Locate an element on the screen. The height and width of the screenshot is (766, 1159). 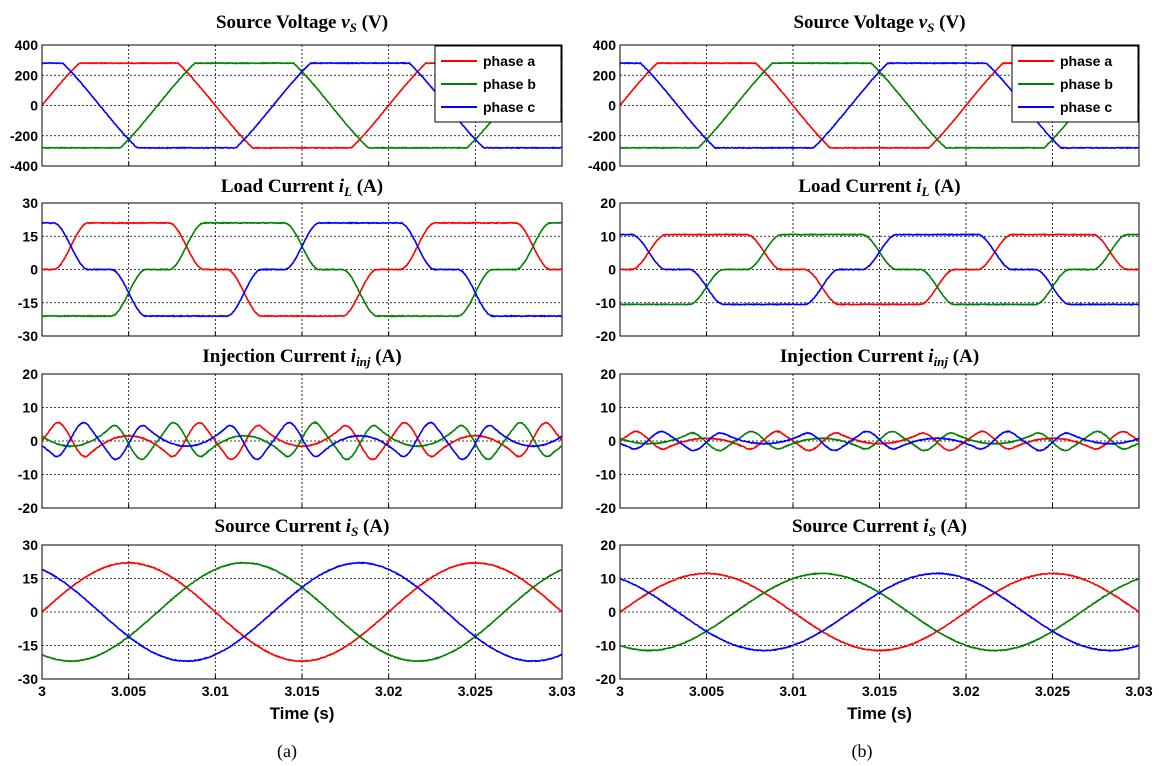
subplot-a-3: Injection Current iinj (A) -20 -10 0 10 20 is located at coordinates (290, 431).